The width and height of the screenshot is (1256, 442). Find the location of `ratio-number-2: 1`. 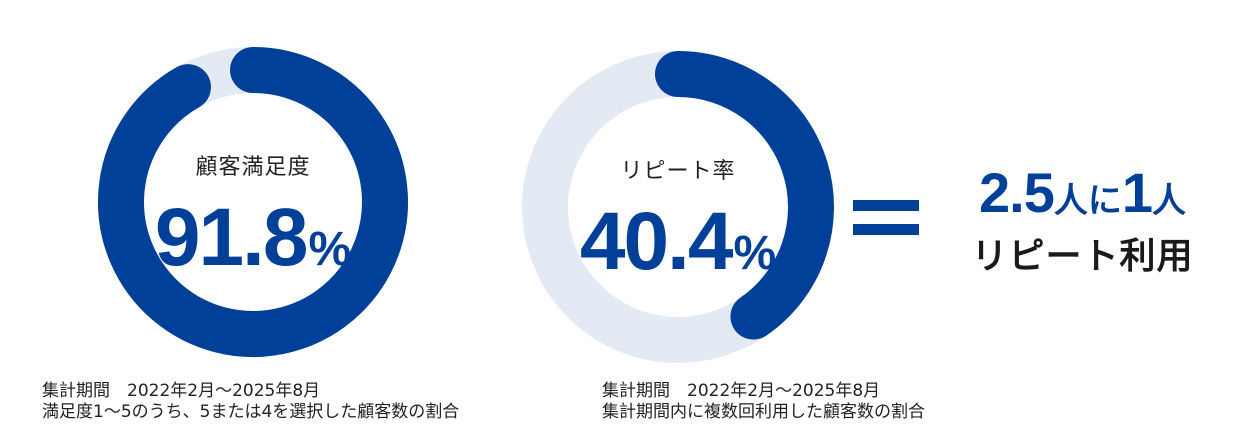

ratio-number-2: 1 is located at coordinates (1137, 192).